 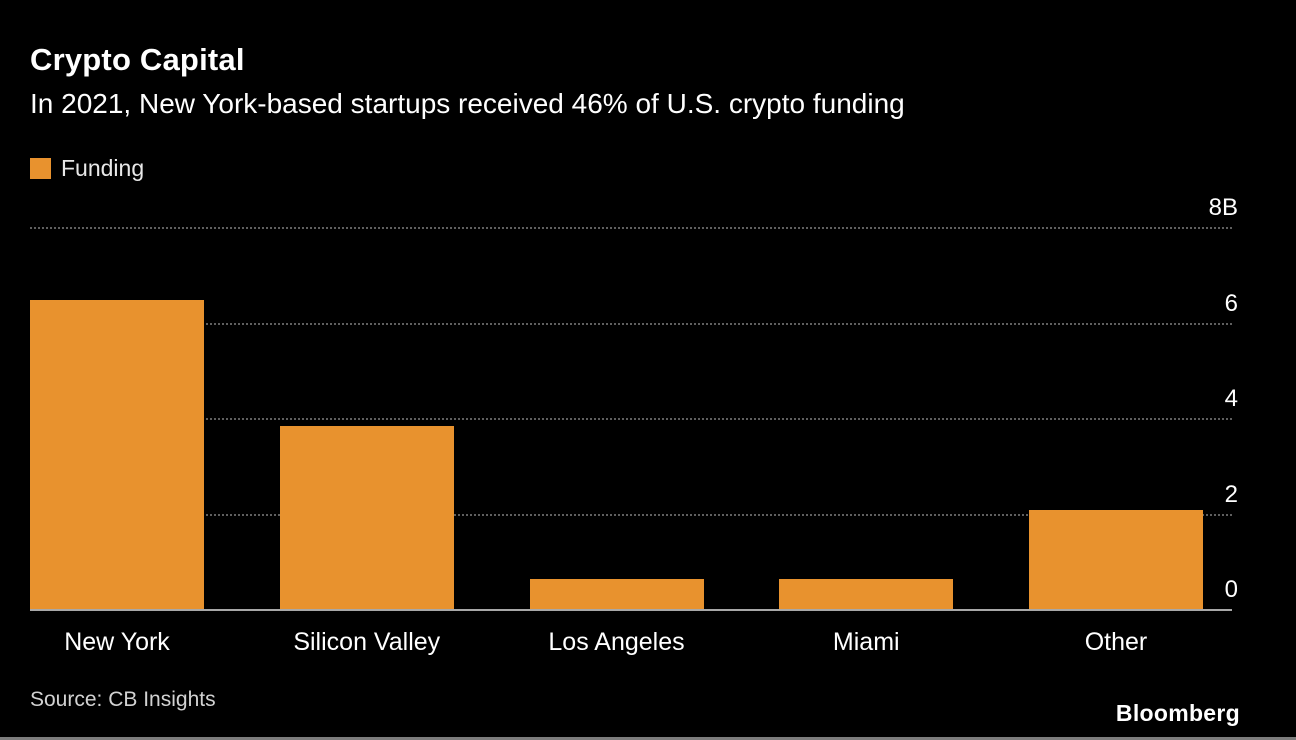 What do you see at coordinates (616, 642) in the screenshot?
I see `x-axis-label: Los Angeles` at bounding box center [616, 642].